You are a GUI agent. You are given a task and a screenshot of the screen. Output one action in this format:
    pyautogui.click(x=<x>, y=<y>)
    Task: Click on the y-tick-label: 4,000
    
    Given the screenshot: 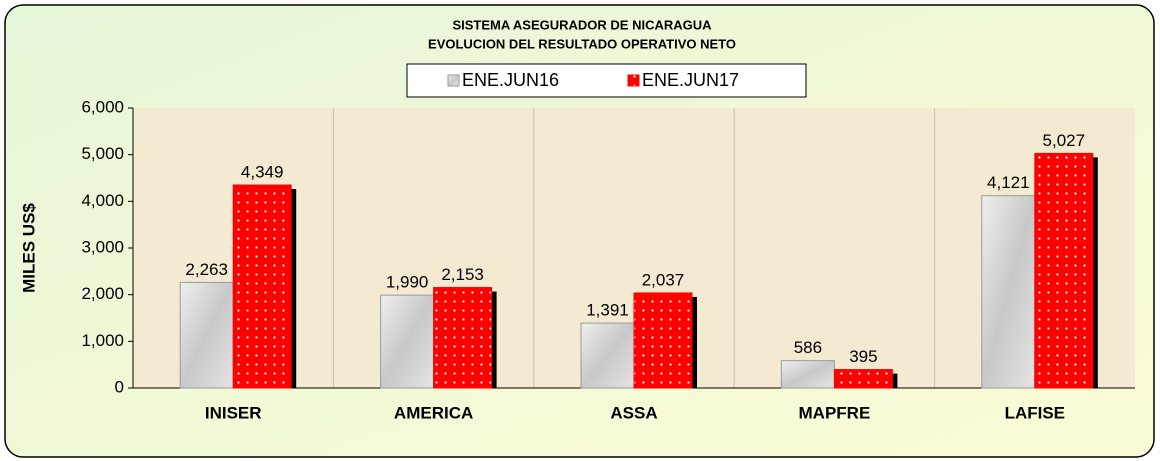 What is the action you would take?
    pyautogui.click(x=102, y=200)
    